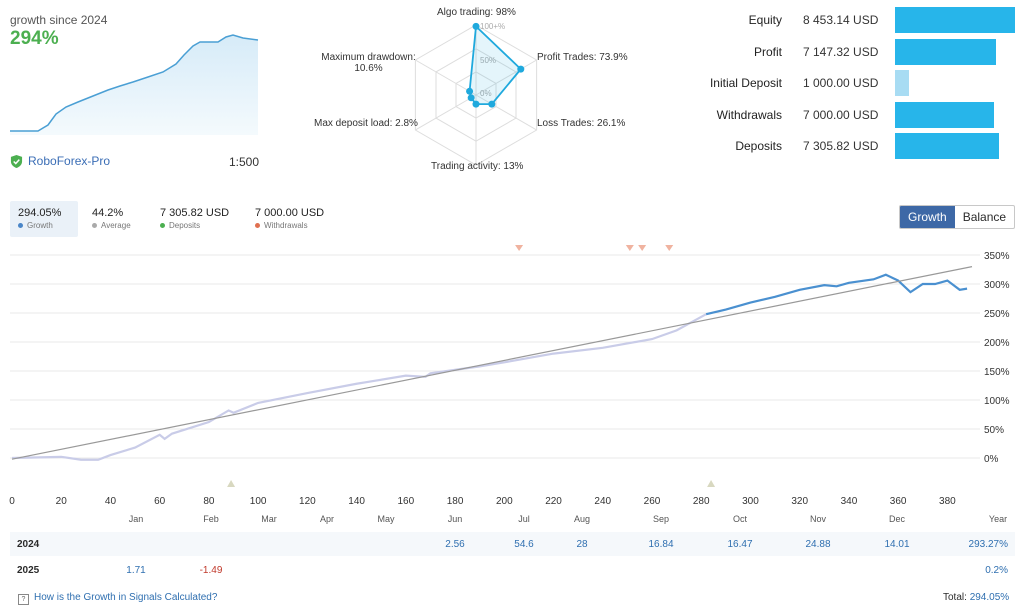 This screenshot has width=1024, height=614. I want to click on radar-grid-label: 50%, so click(488, 60).